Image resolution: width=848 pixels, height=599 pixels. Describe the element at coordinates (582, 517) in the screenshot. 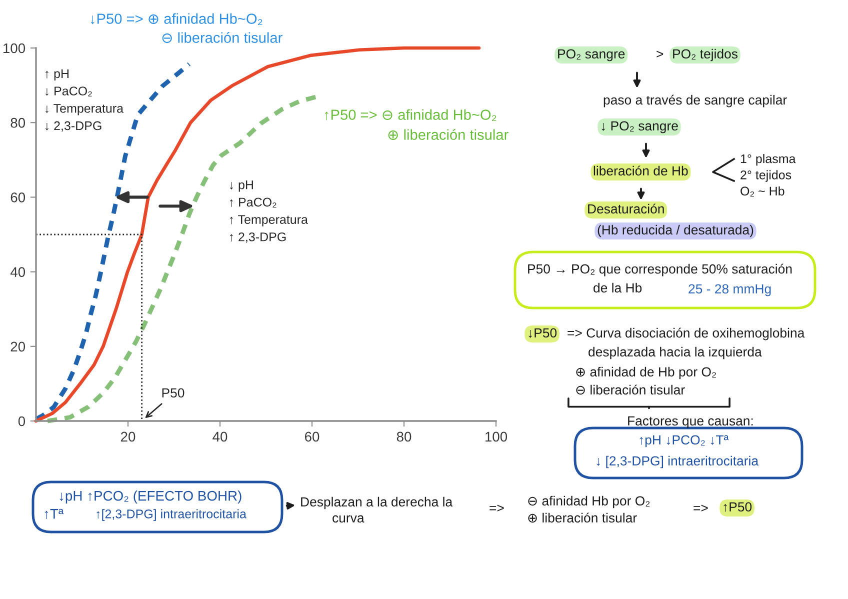

I see `text: ⊕ liberación tisular` at that location.